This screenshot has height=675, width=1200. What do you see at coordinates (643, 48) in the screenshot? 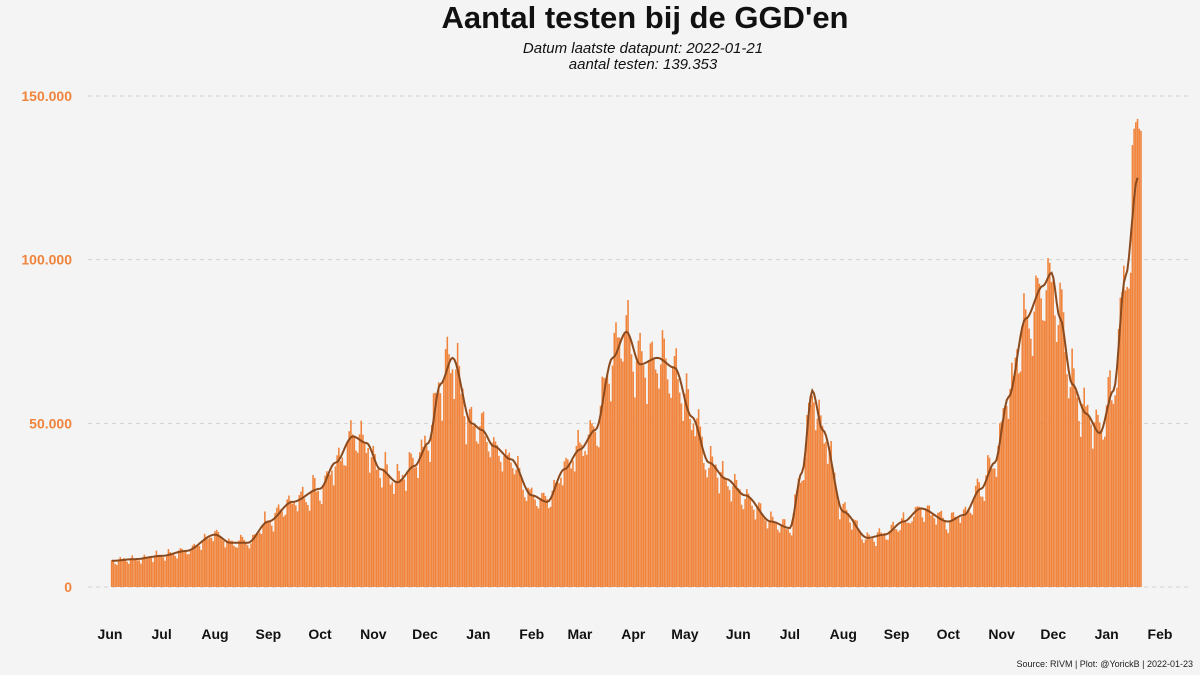
I see `chart-subtitle-date: Datum laatste datapunt: 2022-01-21` at bounding box center [643, 48].